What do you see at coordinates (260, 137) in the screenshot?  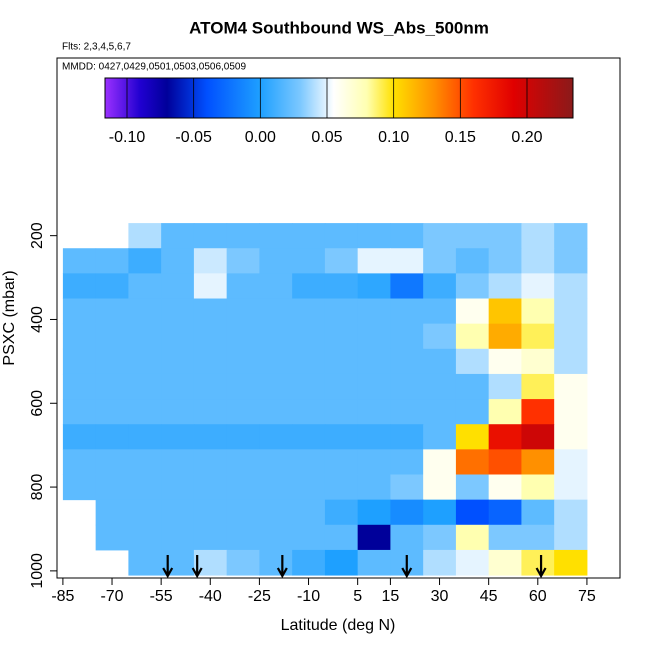 I see `colorbar-tick-label: 0.00` at bounding box center [260, 137].